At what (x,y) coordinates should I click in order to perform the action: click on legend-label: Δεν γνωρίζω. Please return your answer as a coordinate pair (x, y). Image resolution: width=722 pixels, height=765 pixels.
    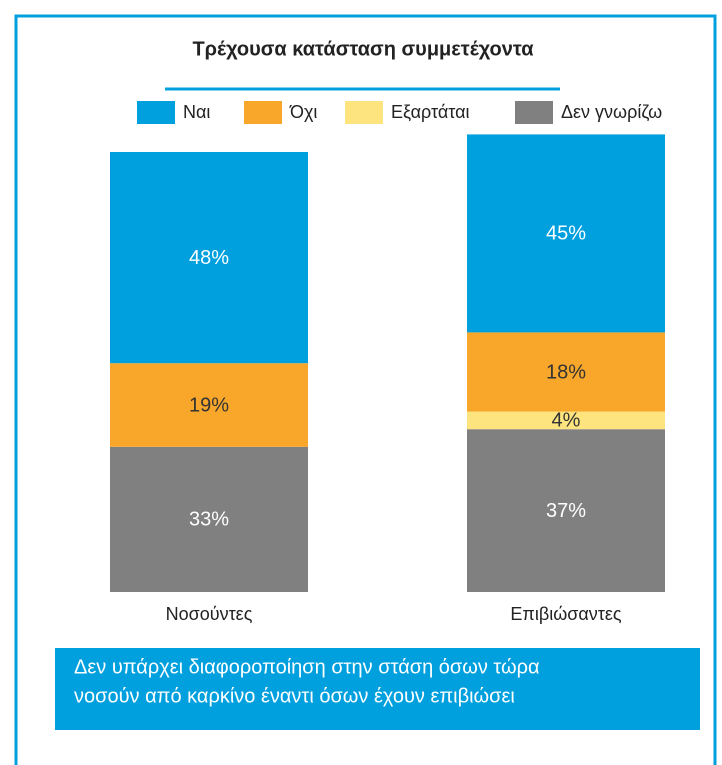
    Looking at the image, I should click on (611, 112).